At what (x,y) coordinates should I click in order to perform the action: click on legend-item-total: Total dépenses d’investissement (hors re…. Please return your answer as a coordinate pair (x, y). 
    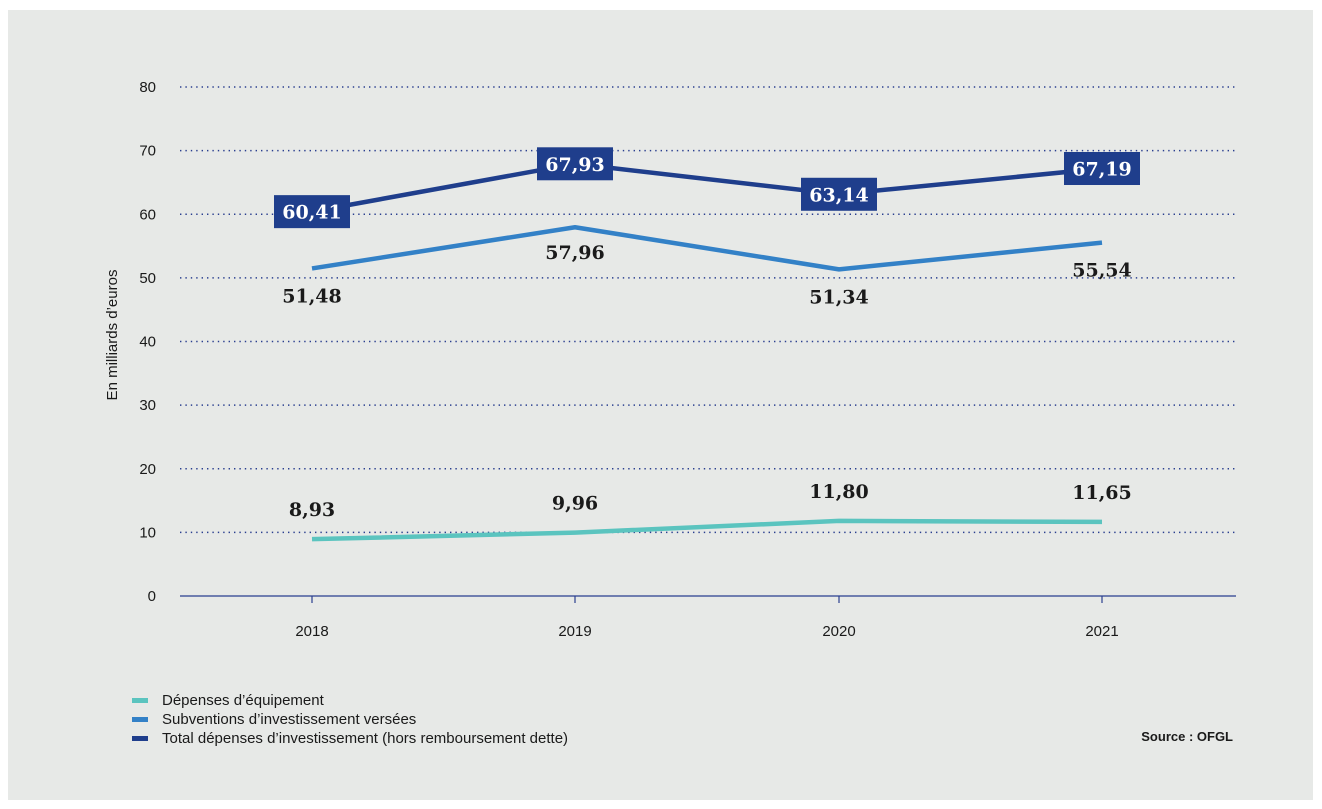
    Looking at the image, I should click on (350, 738).